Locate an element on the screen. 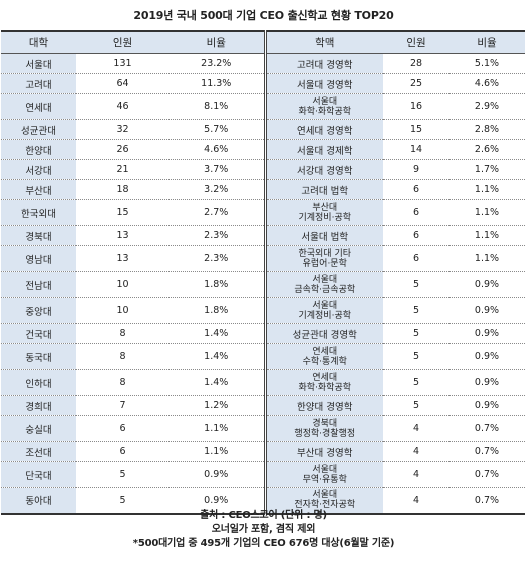  table-row: 부산대 18 3.2% 고려대 법학 6 1.1% is located at coordinates (263, 189).